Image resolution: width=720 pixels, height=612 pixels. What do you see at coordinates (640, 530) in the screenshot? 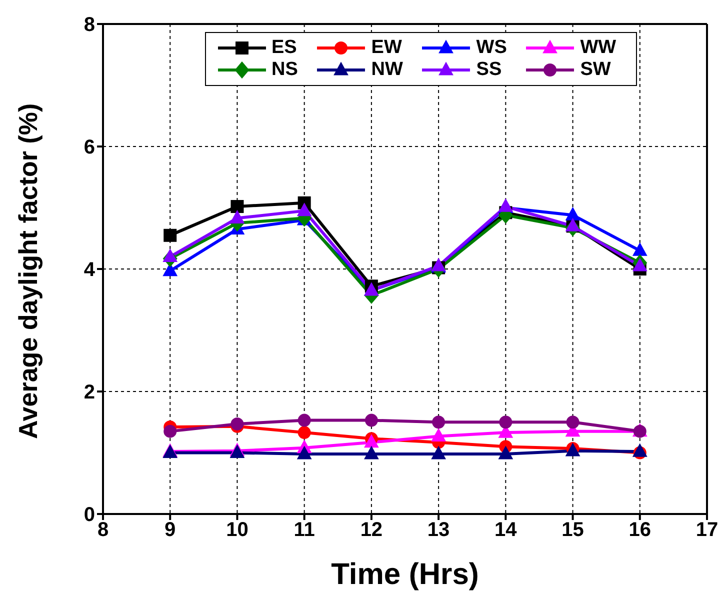
I see `x-tick-label: 16` at bounding box center [640, 530].